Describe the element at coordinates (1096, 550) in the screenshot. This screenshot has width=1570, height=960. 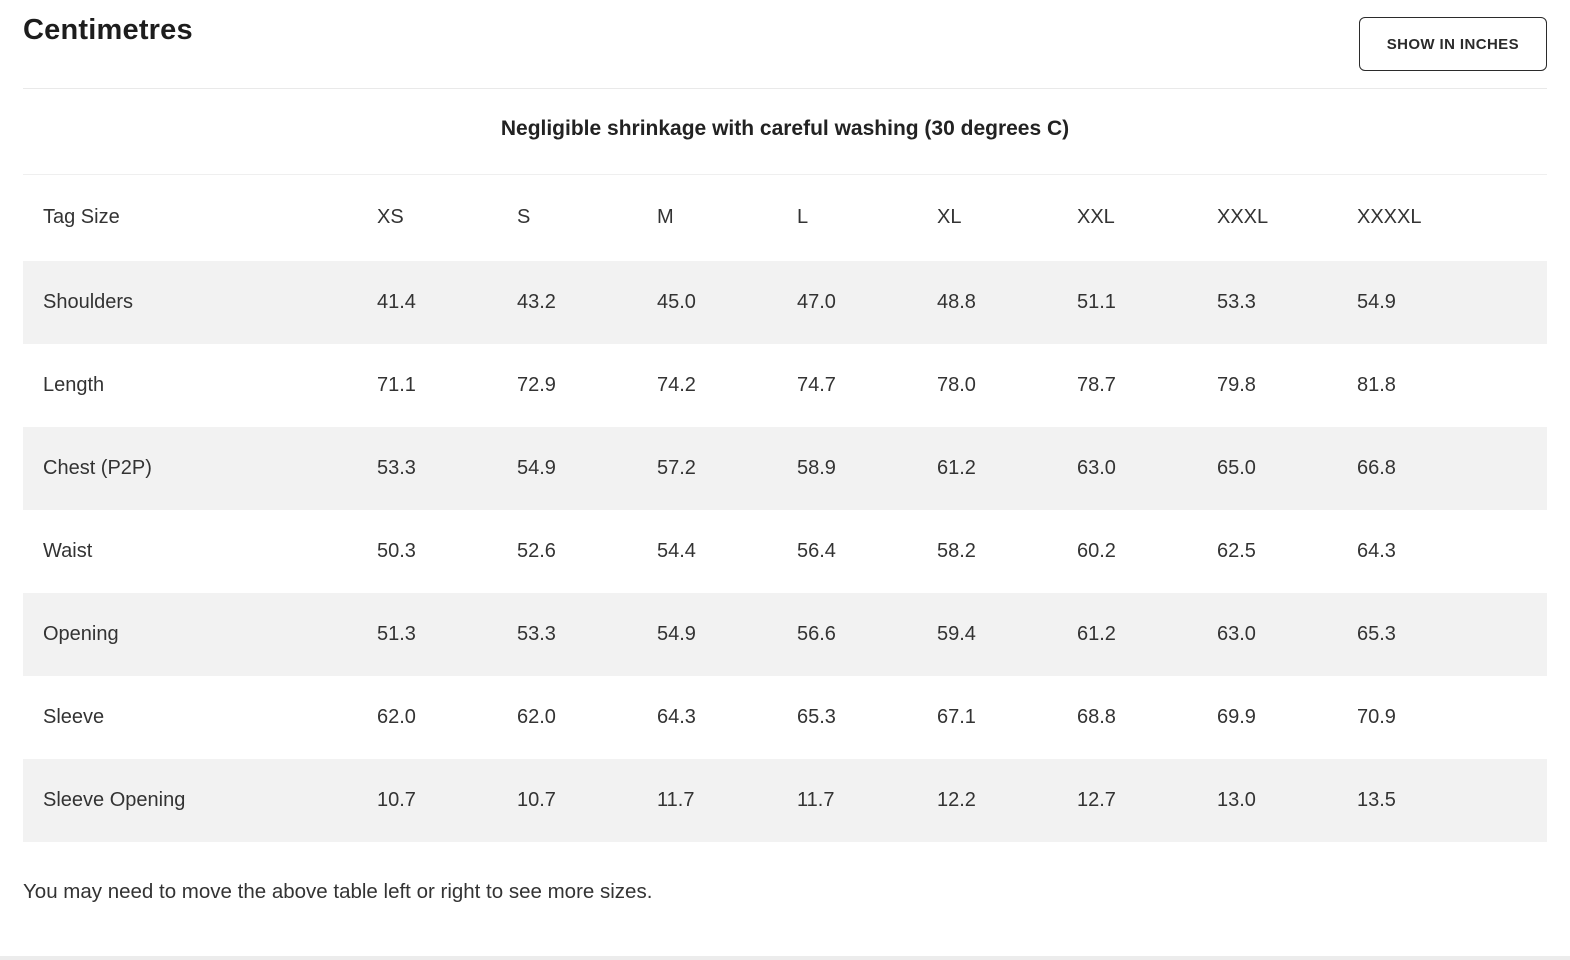
I see `measurement-cell: 60.2` at that location.